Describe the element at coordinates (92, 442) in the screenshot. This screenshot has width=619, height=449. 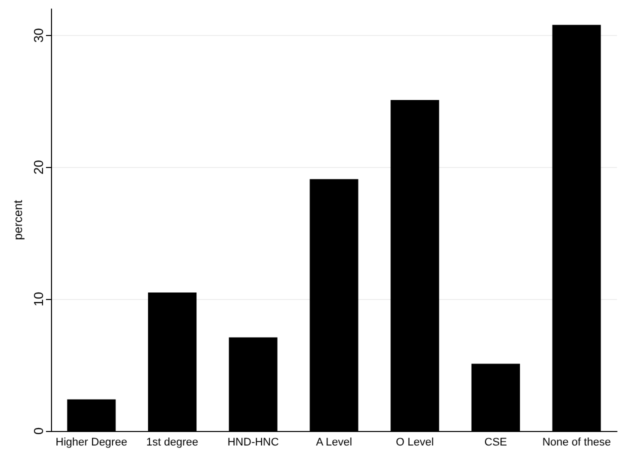
I see `x-tick-label: Higher Degree` at that location.